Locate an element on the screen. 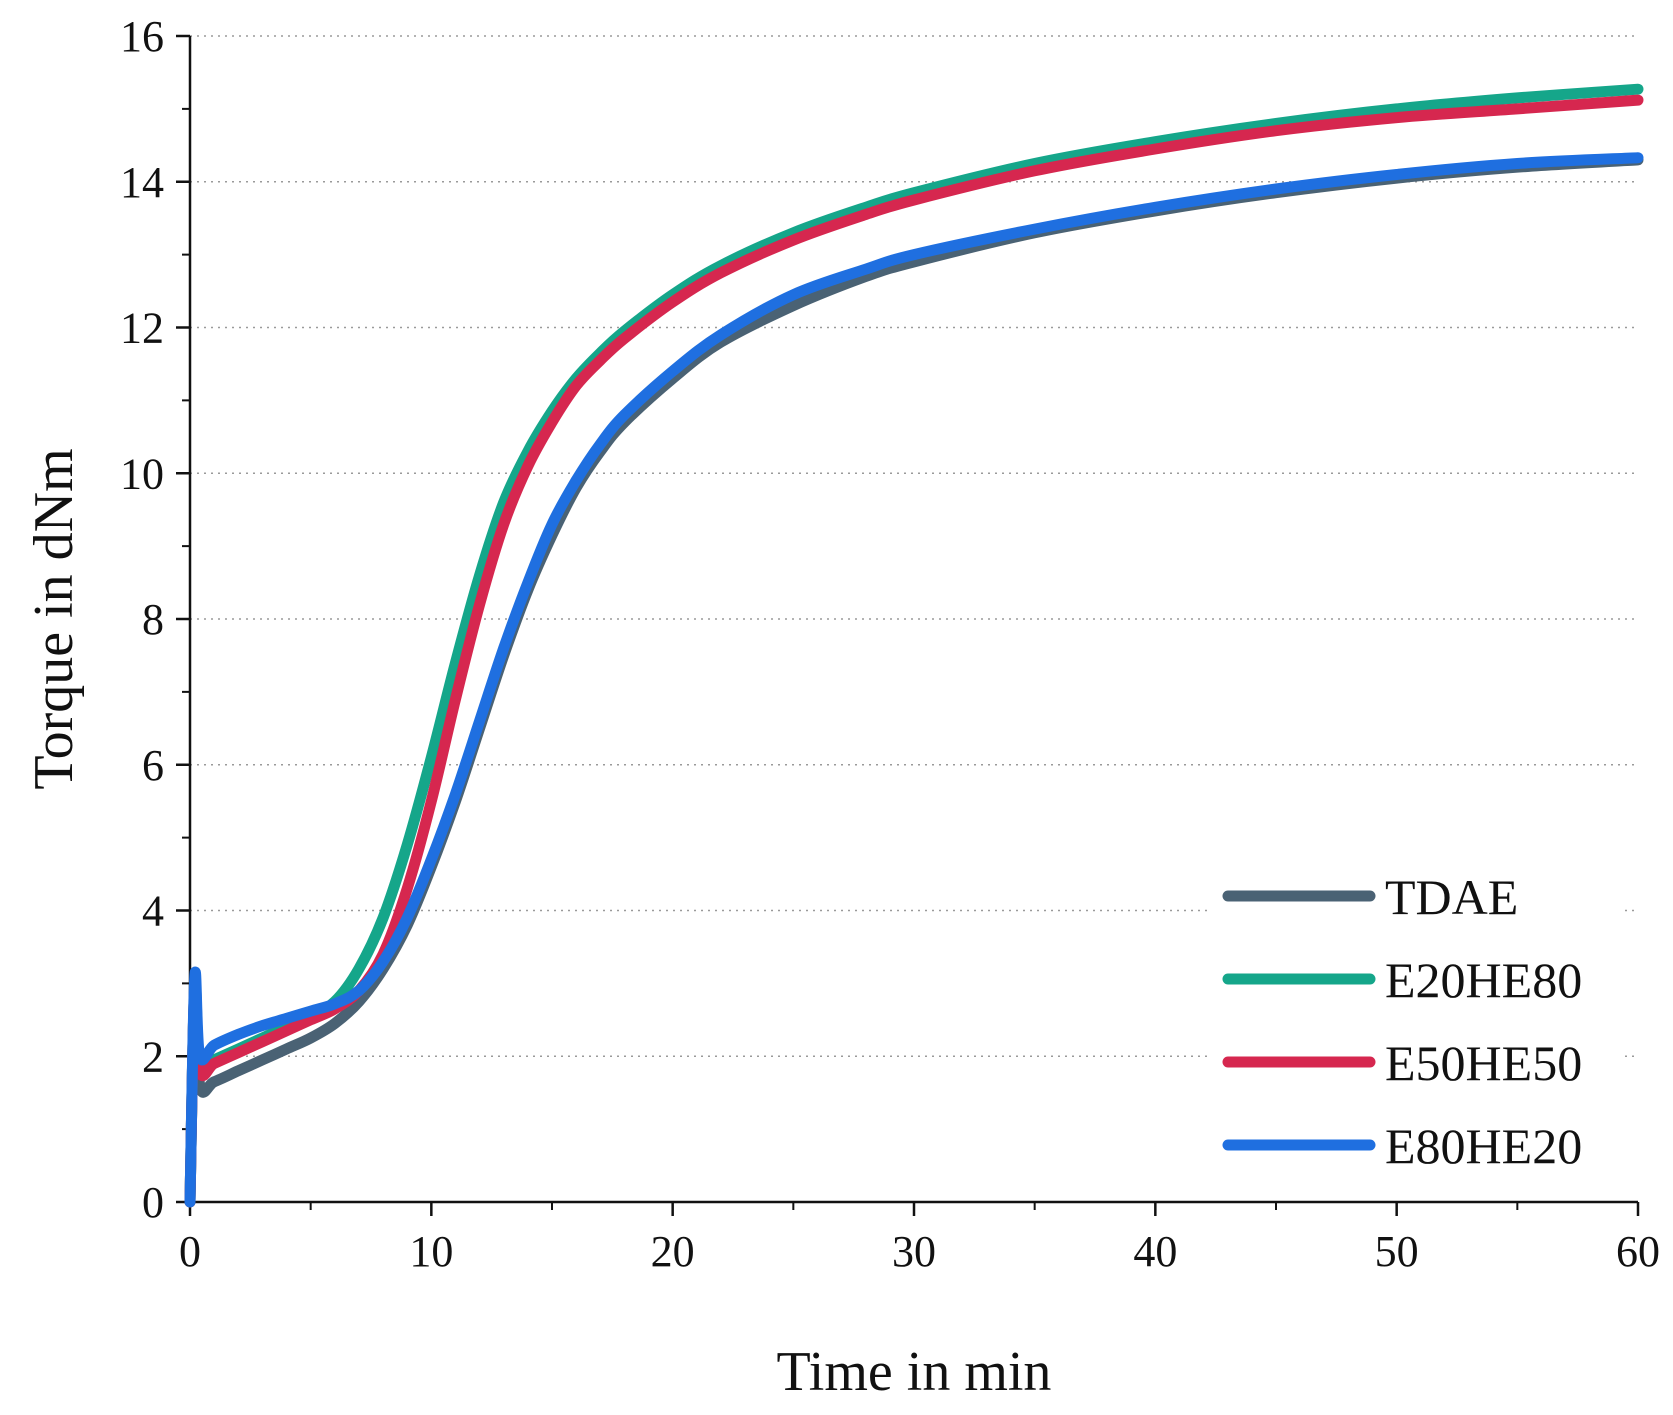 The height and width of the screenshot is (1415, 1673). y-tick-label: 16 is located at coordinates (142, 36).